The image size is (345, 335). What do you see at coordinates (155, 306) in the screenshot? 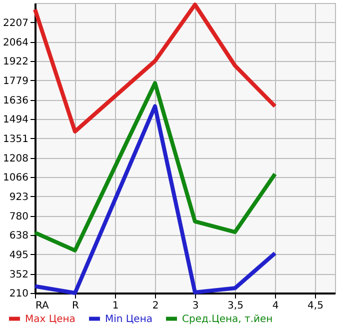
I see `x-tick-label: 2` at bounding box center [155, 306].